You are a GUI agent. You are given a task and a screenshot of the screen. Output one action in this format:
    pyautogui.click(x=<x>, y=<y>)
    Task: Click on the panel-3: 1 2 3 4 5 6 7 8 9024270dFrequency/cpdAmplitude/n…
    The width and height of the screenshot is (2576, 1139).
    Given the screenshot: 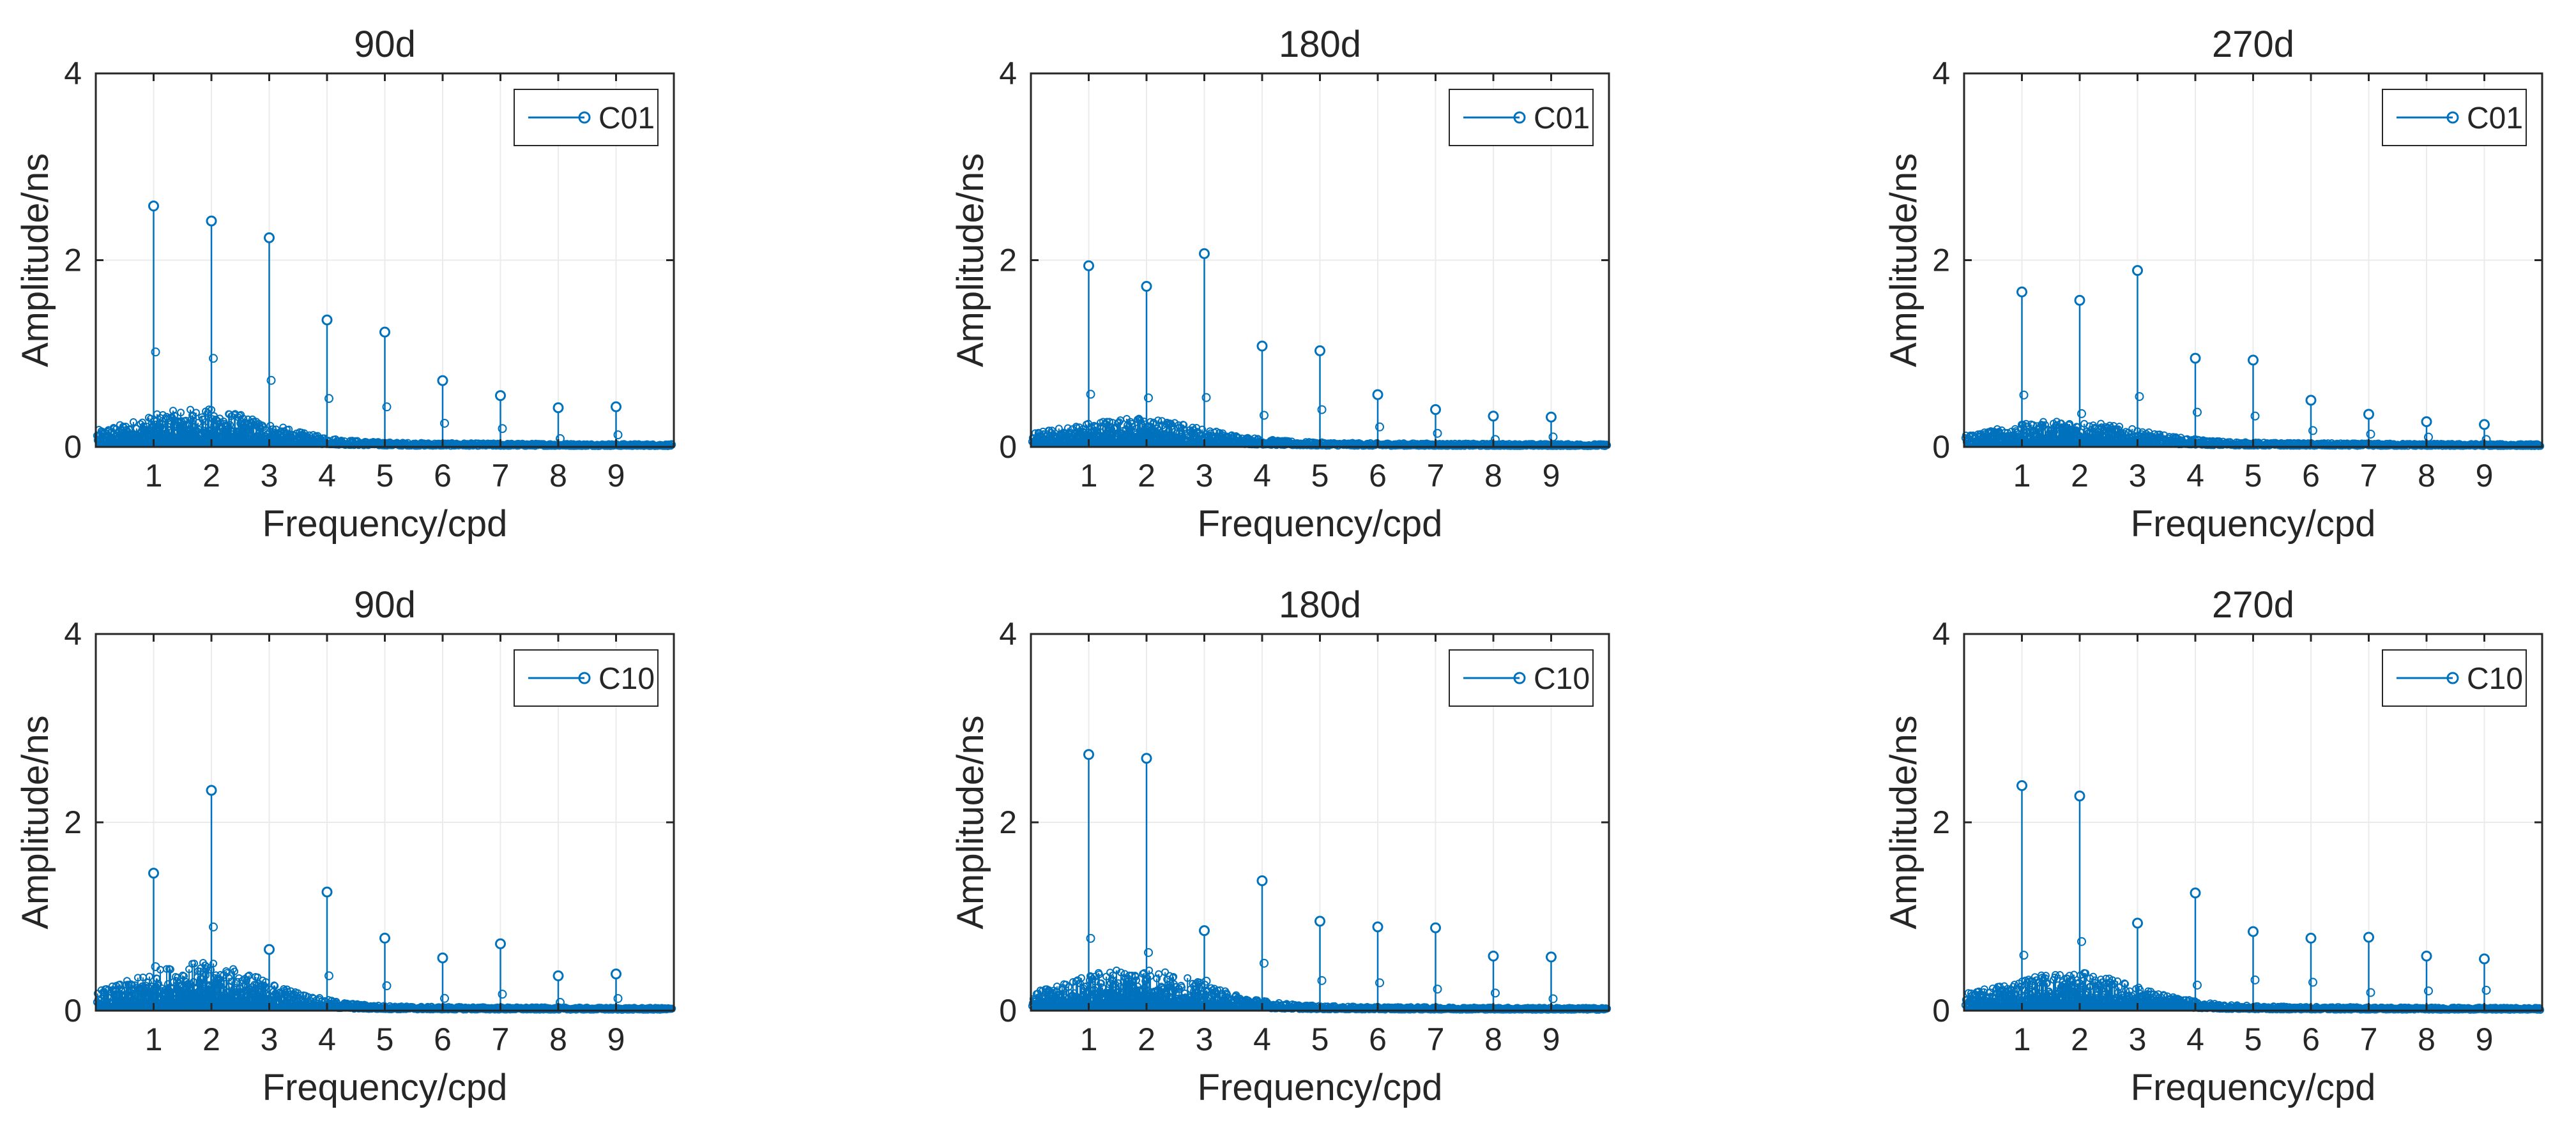 What is the action you would take?
    pyautogui.click(x=2214, y=284)
    